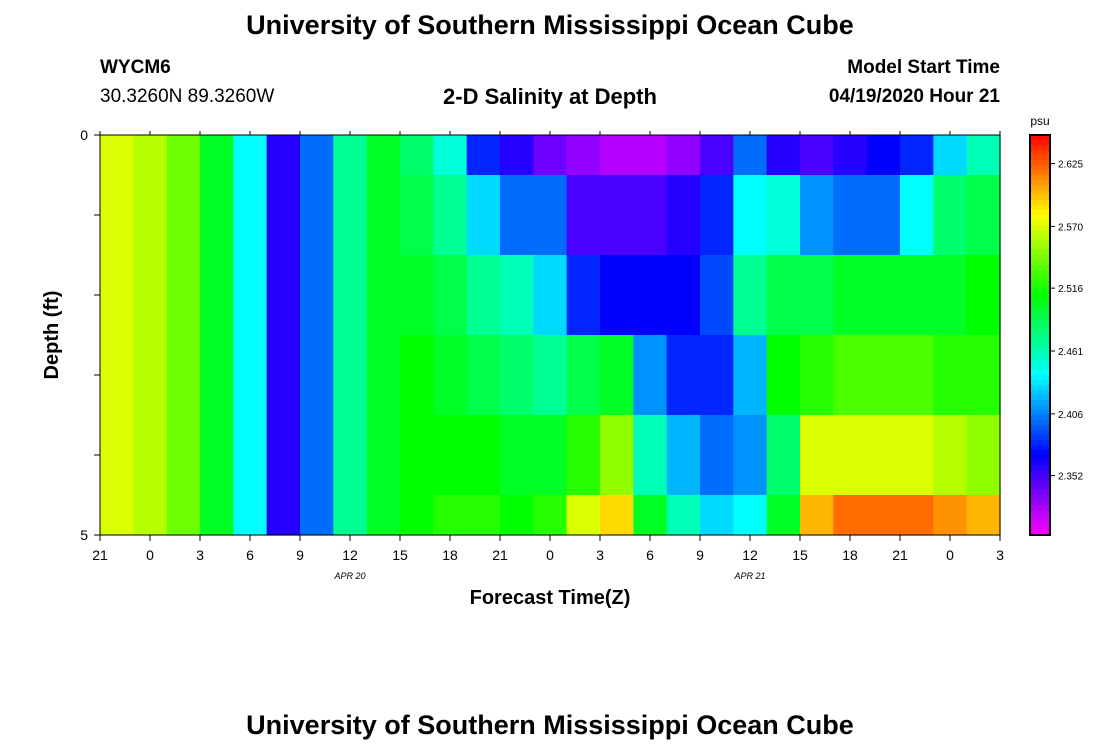  Describe the element at coordinates (187, 96) in the screenshot. I see `station-coords: 30.3260N 89.3260W` at that location.